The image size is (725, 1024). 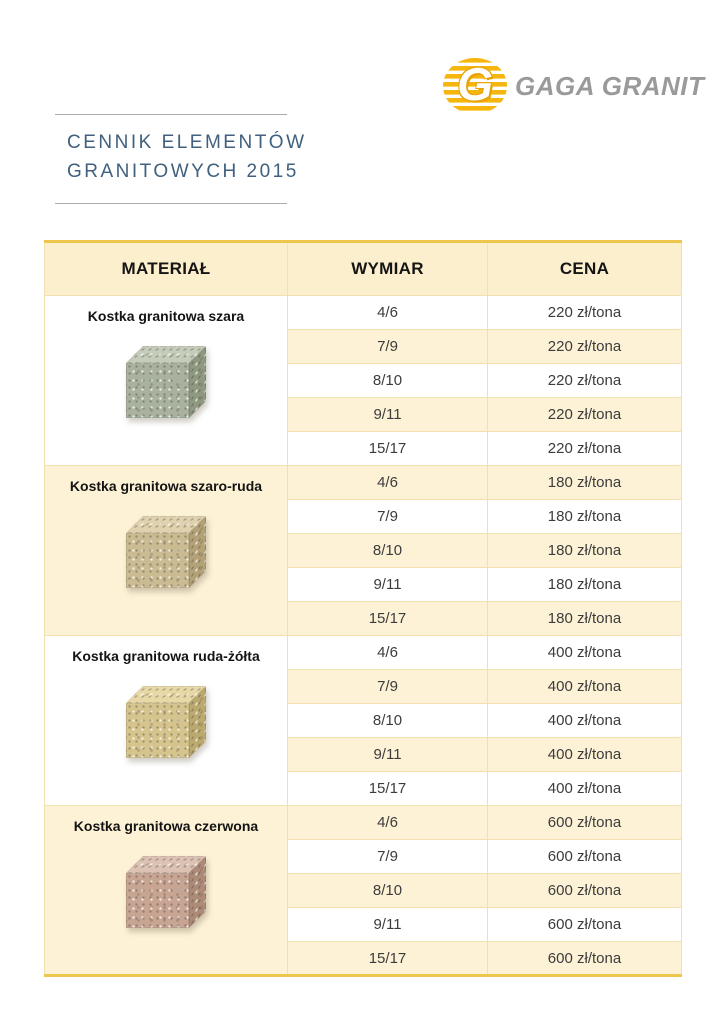 I want to click on logo-g-icon: G, so click(x=475, y=86).